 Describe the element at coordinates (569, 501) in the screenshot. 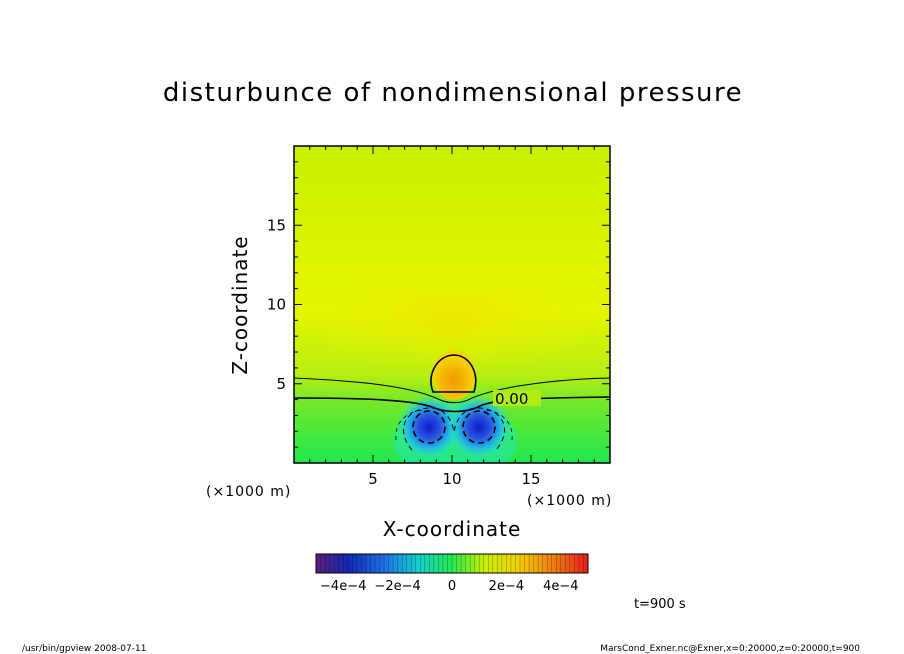

I see `x-units-label: (×1000 m)` at that location.